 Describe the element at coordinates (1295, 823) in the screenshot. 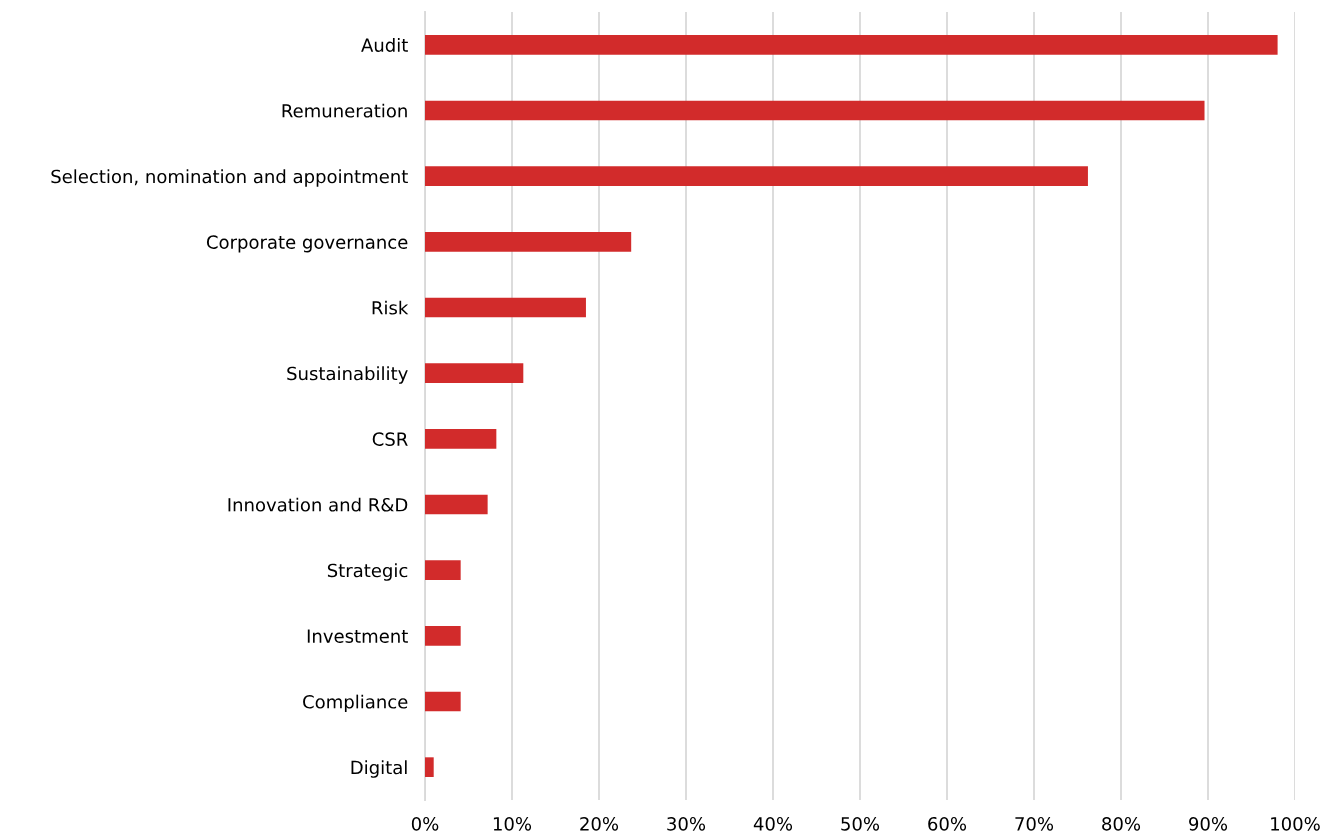

I see `x-tick-label: 100%` at that location.